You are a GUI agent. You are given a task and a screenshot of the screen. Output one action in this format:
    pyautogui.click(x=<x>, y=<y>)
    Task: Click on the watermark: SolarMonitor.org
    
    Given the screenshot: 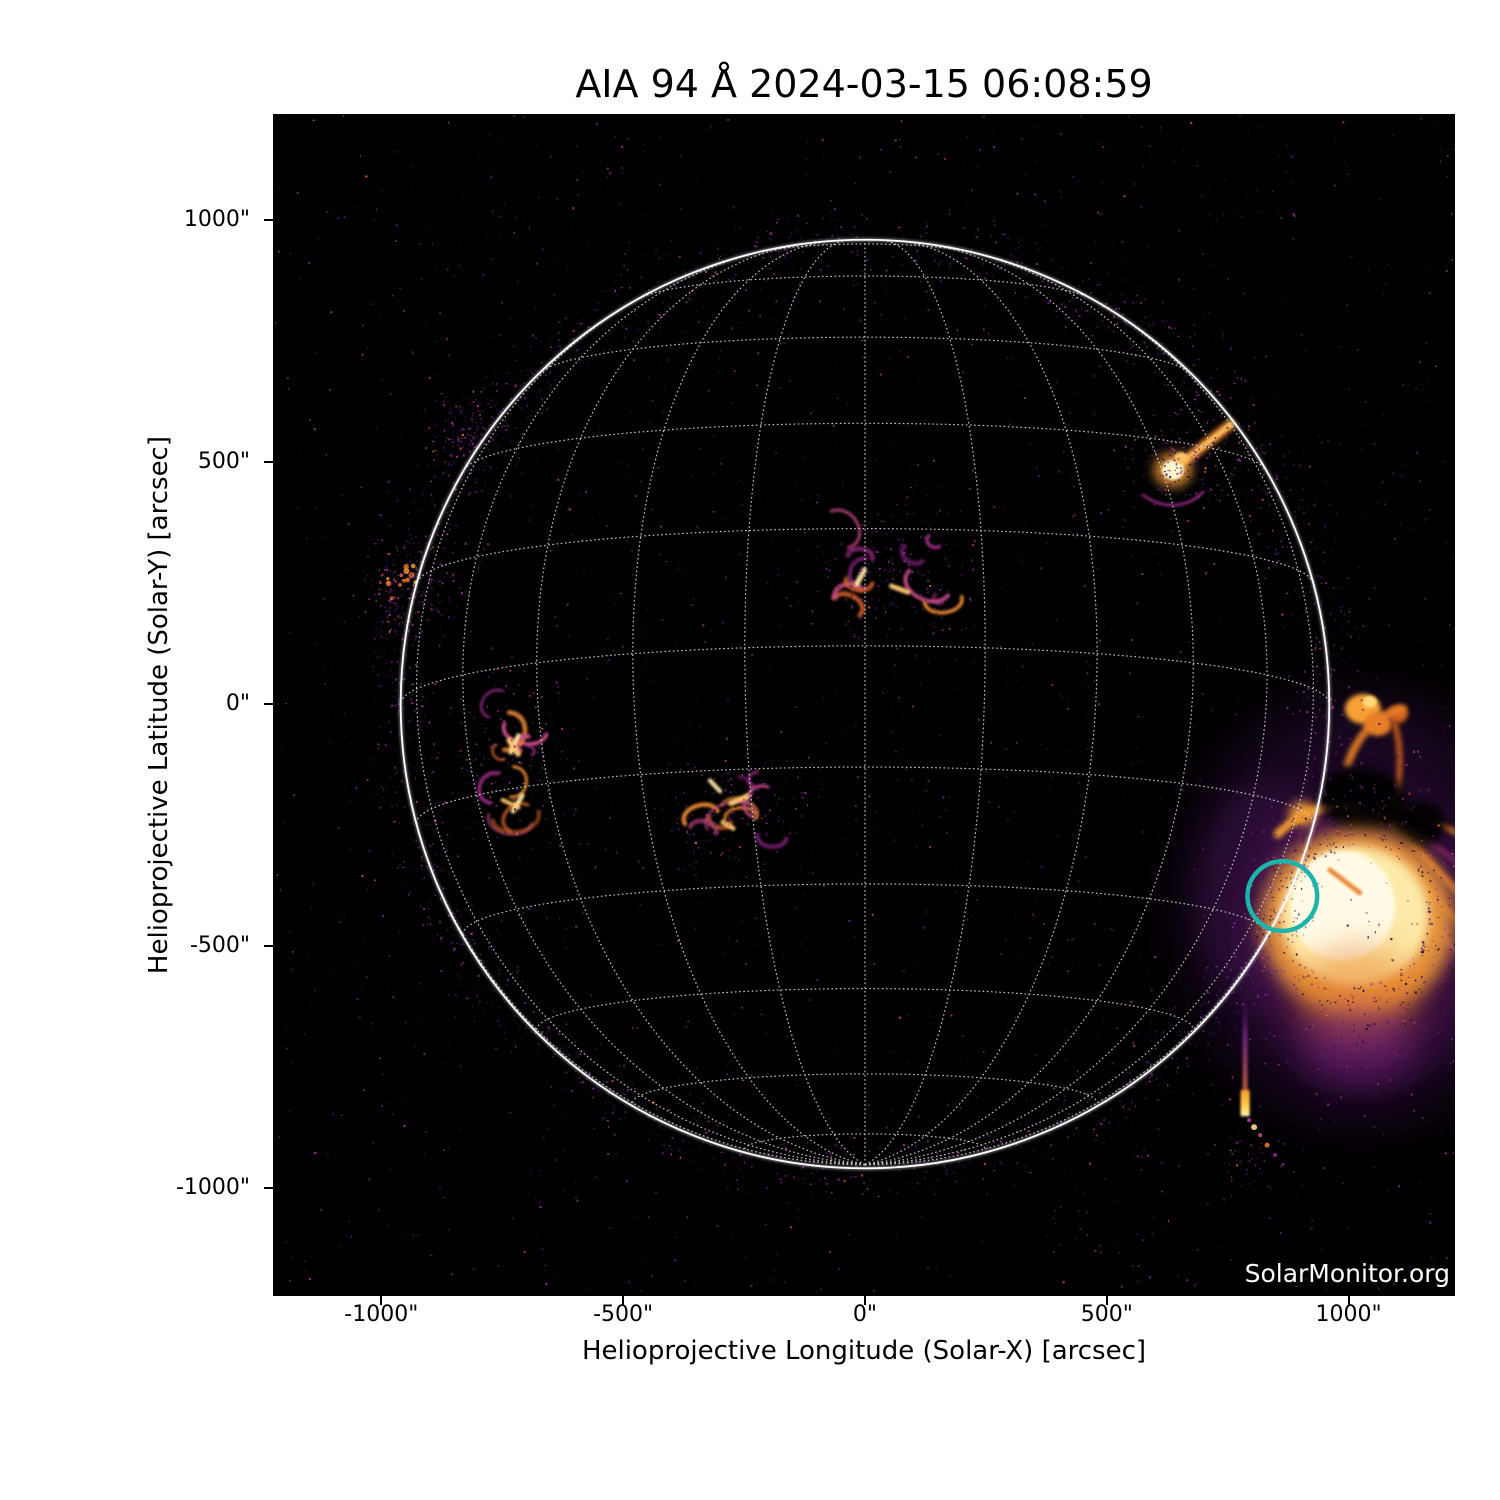 What is the action you would take?
    pyautogui.click(x=1347, y=1273)
    